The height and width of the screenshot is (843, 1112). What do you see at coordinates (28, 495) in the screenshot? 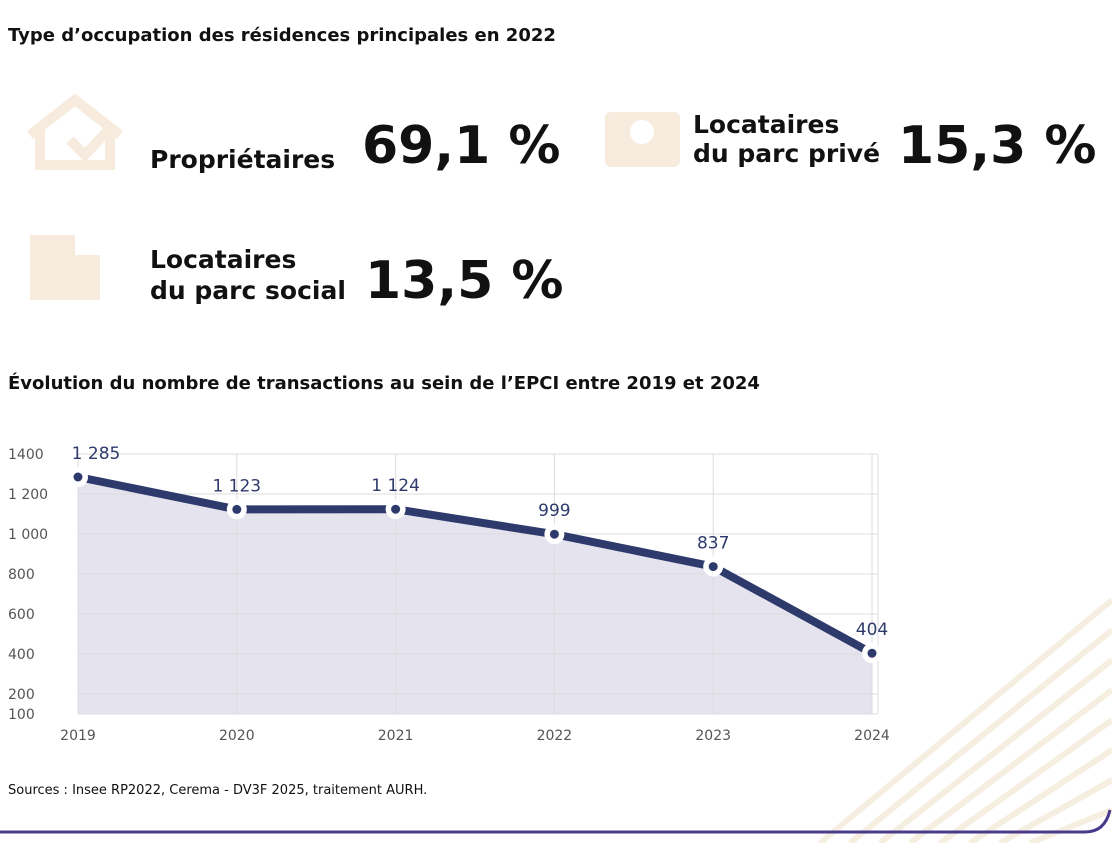
I see `y-tick-label: 1 200` at bounding box center [28, 495].